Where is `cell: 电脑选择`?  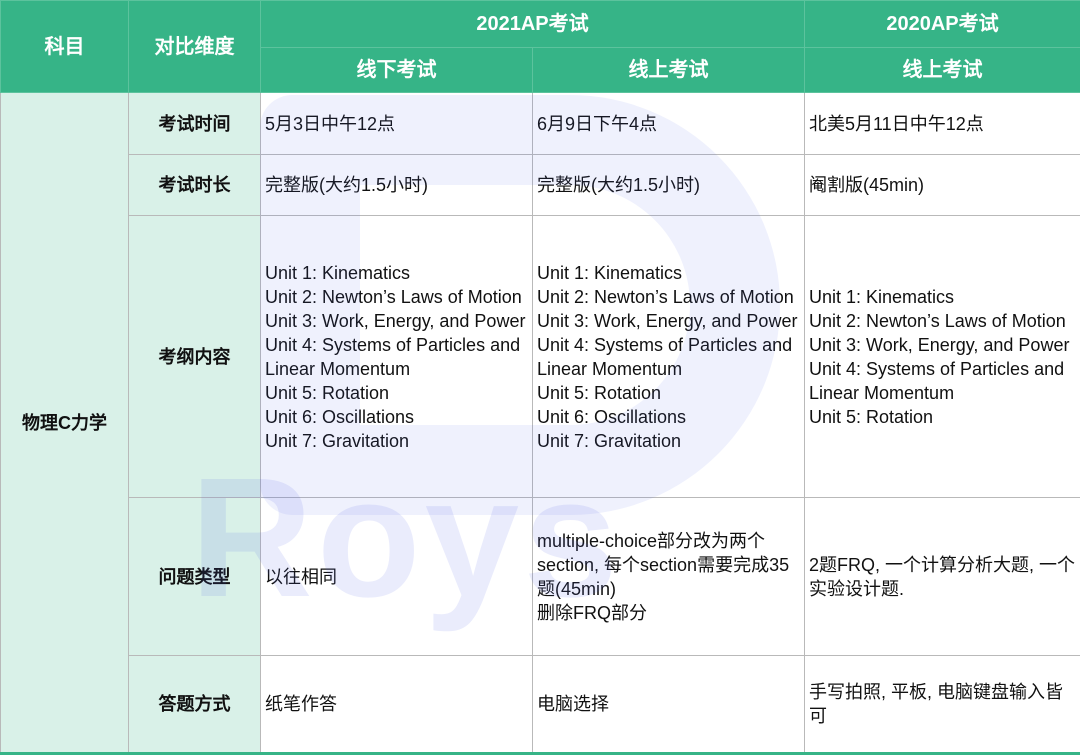
cell: 电脑选择 is located at coordinates (668, 704).